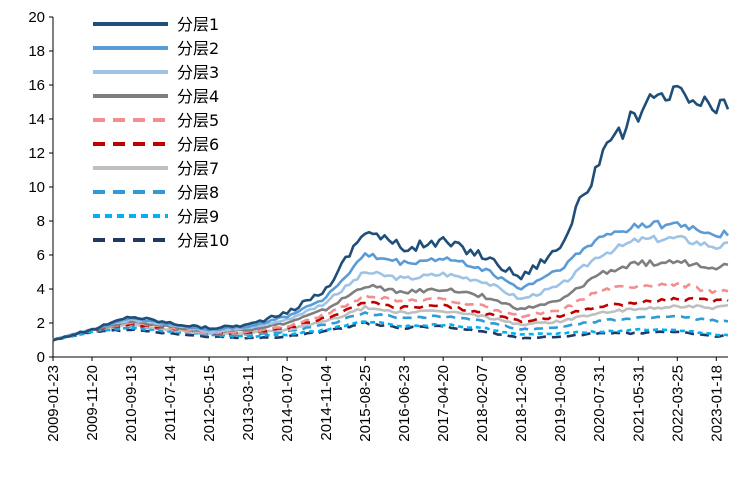 This screenshot has width=738, height=489. What do you see at coordinates (41, 289) in the screenshot?
I see `y-tick-label: 4` at bounding box center [41, 289].